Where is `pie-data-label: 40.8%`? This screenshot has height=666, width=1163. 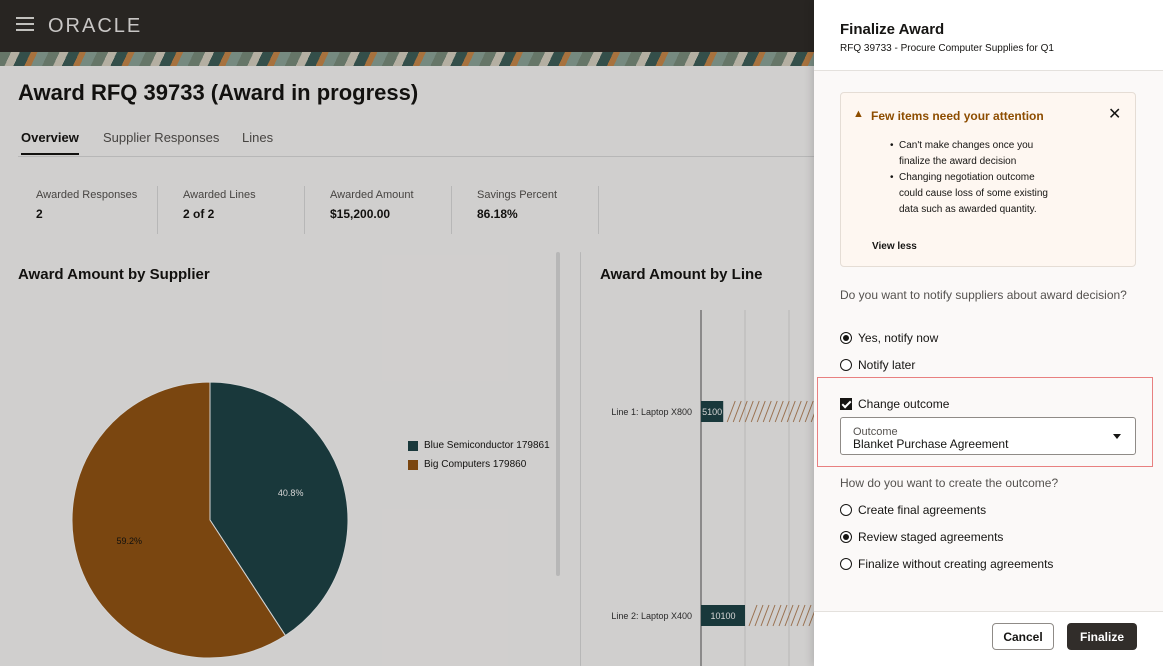 pie-data-label: 40.8% is located at coordinates (291, 493).